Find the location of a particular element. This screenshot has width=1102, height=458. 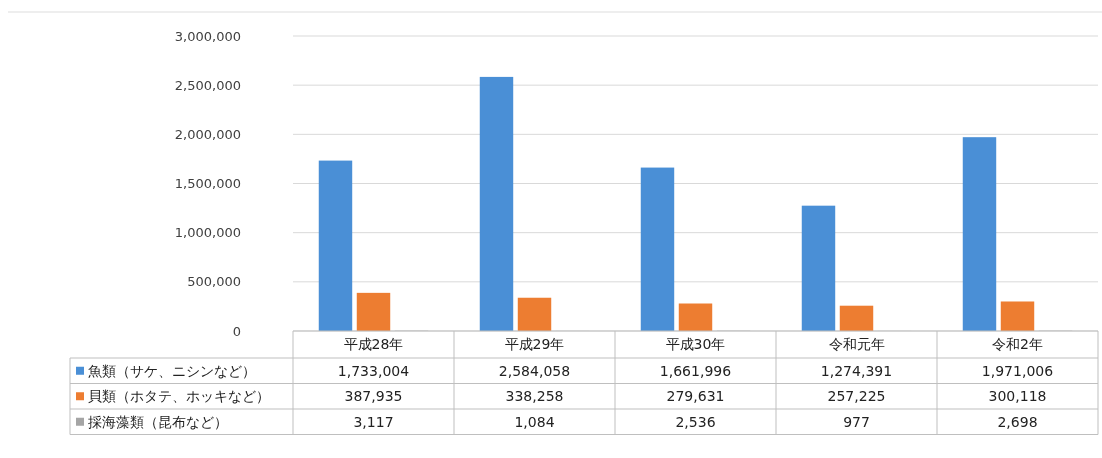

data-label: 1,733,004 is located at coordinates (373, 370).